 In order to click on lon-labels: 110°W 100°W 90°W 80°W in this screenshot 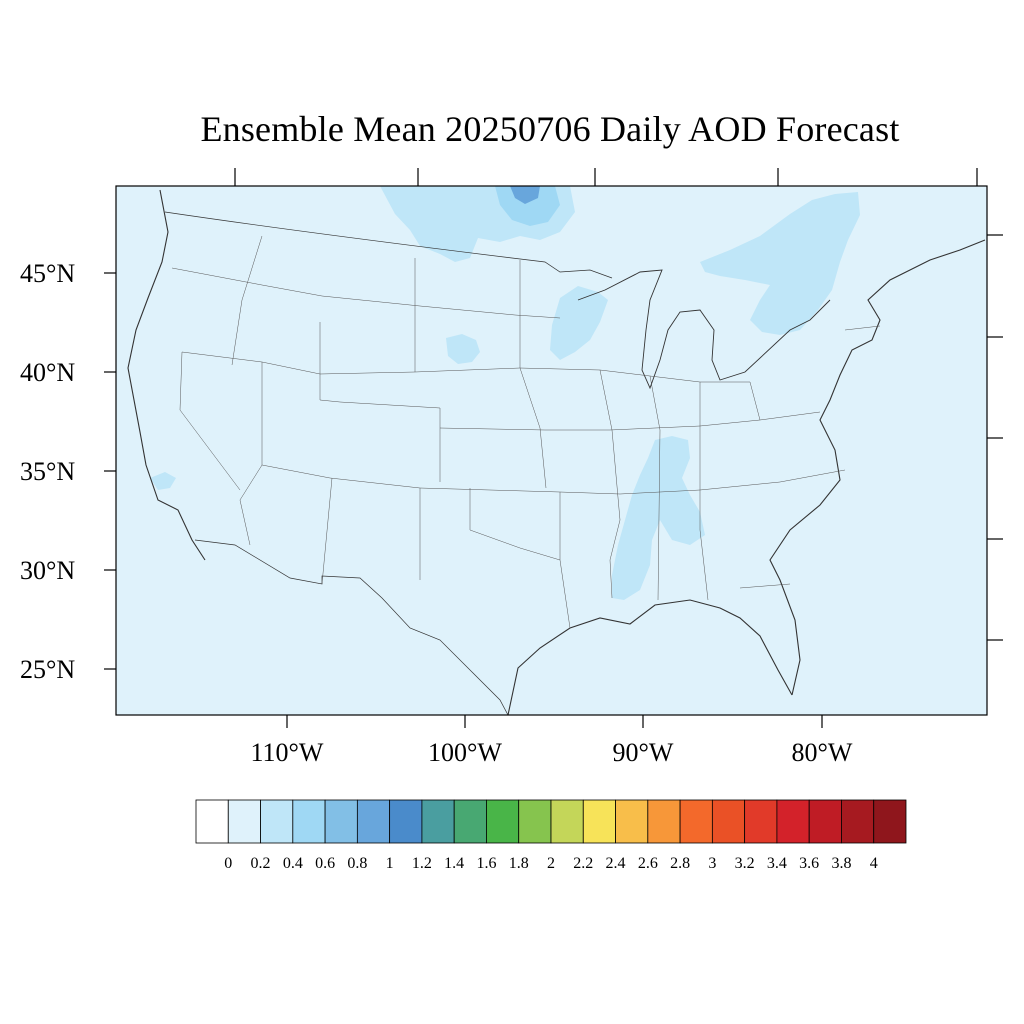, I will do `click(552, 752)`.